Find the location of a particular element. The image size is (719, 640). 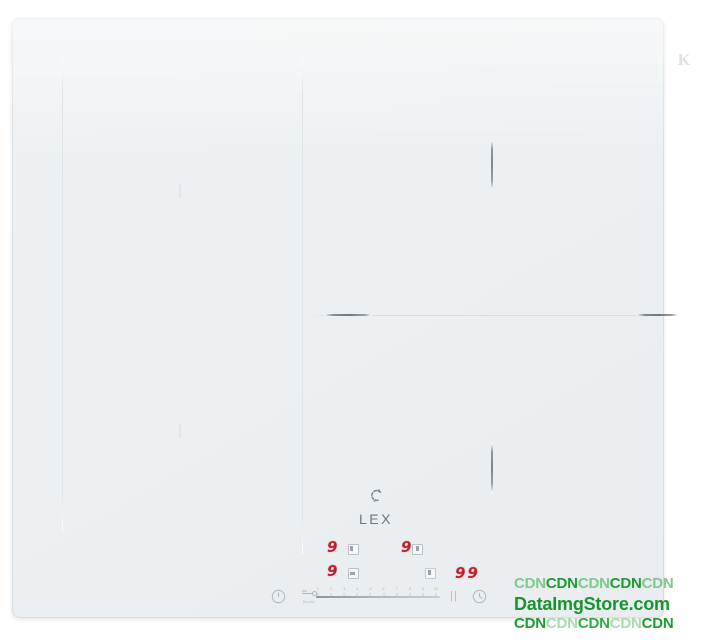

flexi-zone-divider-cap-left is located at coordinates (348, 315).